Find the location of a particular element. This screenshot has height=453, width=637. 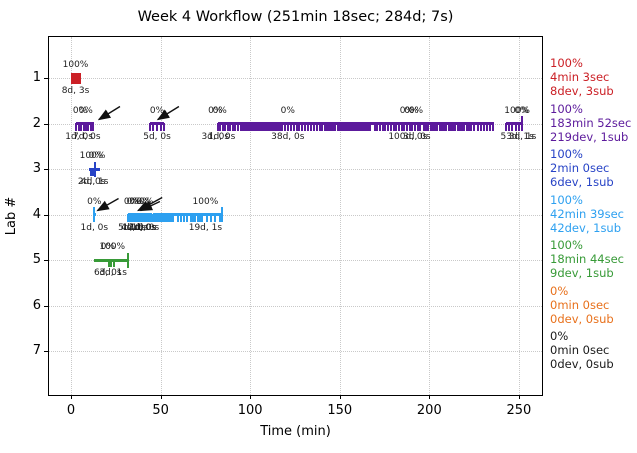

event-bar is located at coordinates (514, 123).